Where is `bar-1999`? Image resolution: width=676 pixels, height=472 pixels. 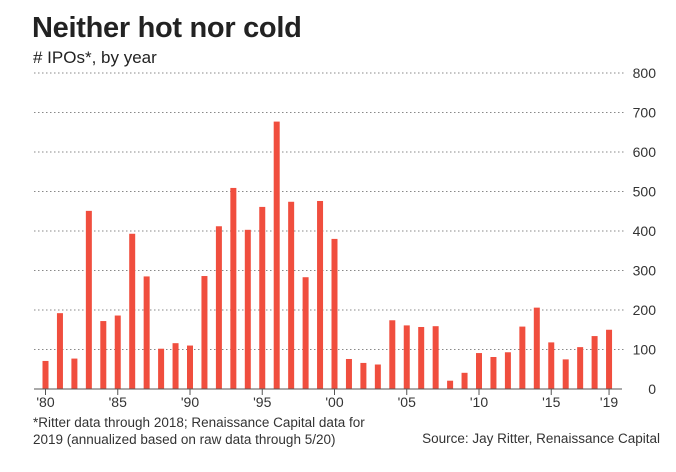 bar-1999 is located at coordinates (320, 294).